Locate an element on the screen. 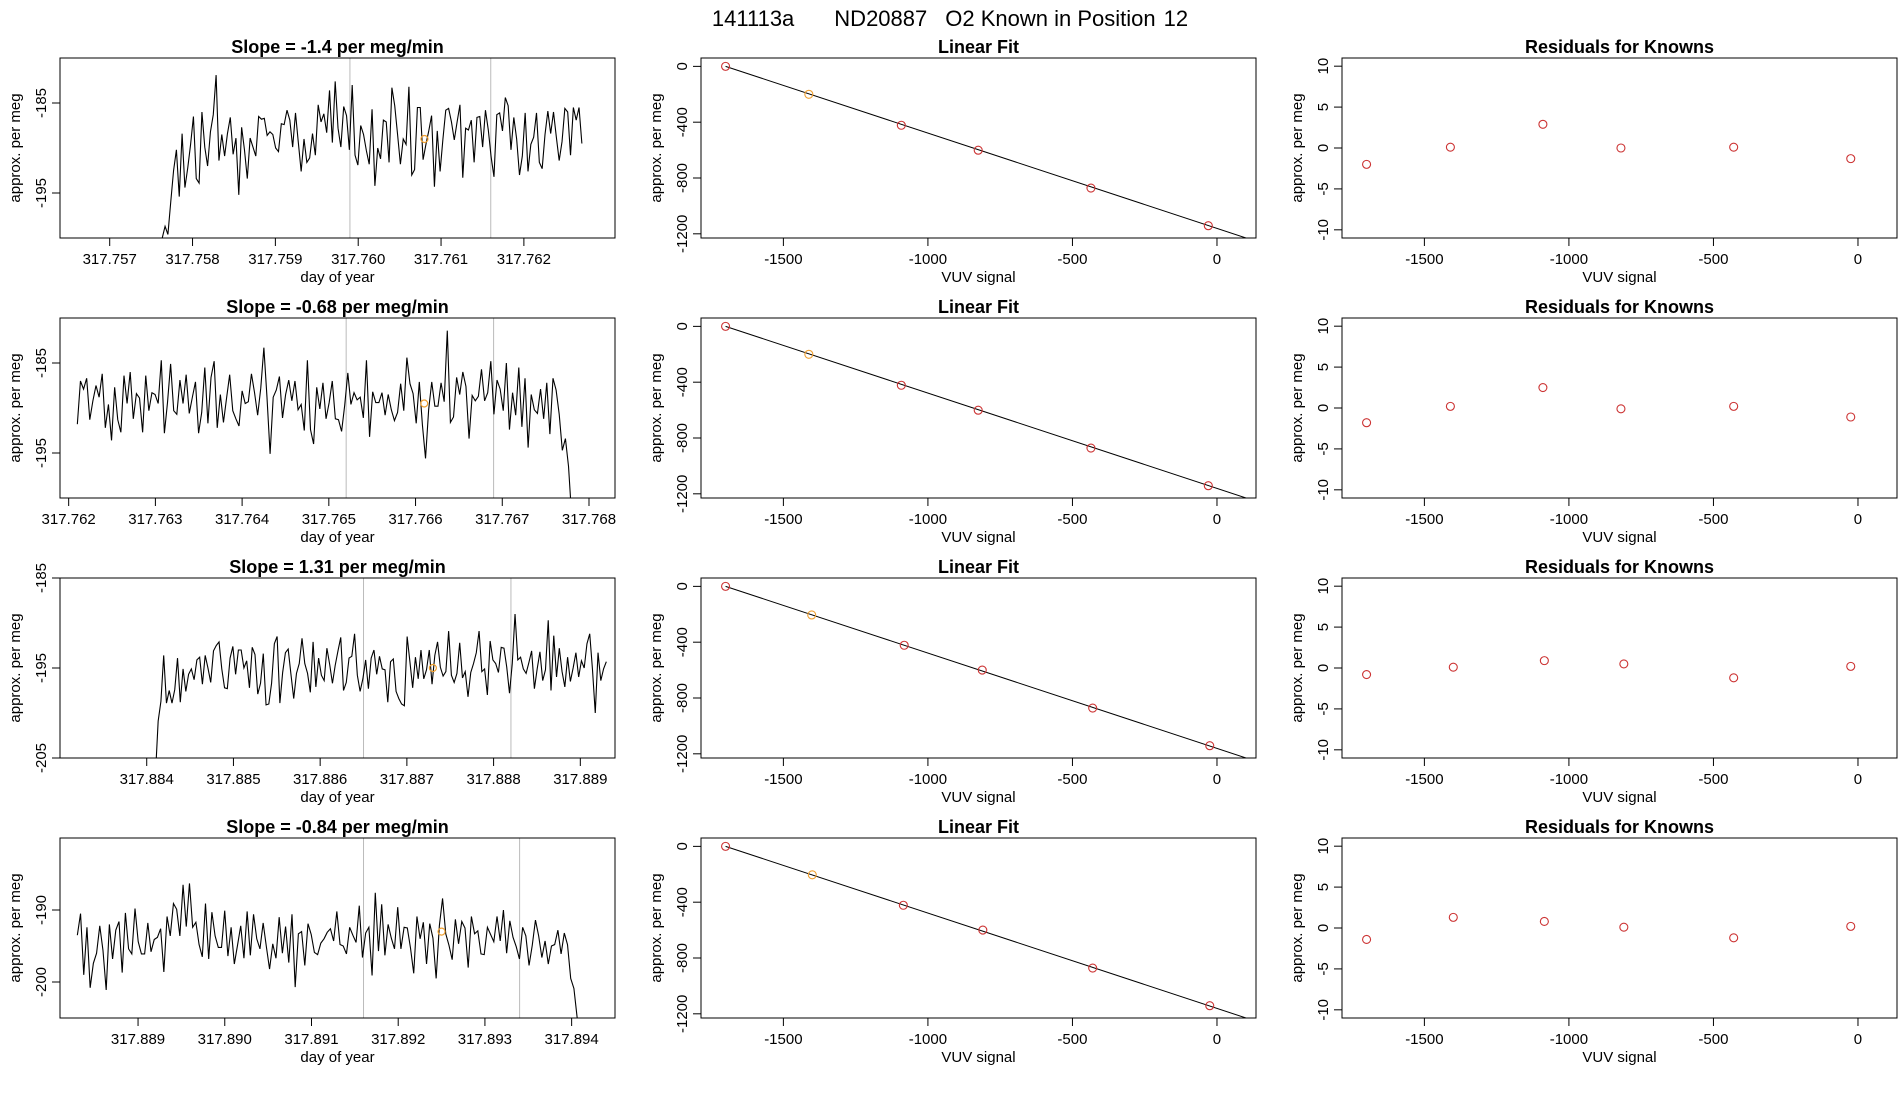 The width and height of the screenshot is (1900, 1100). x-tick-label: -500 is located at coordinates (1072, 259).